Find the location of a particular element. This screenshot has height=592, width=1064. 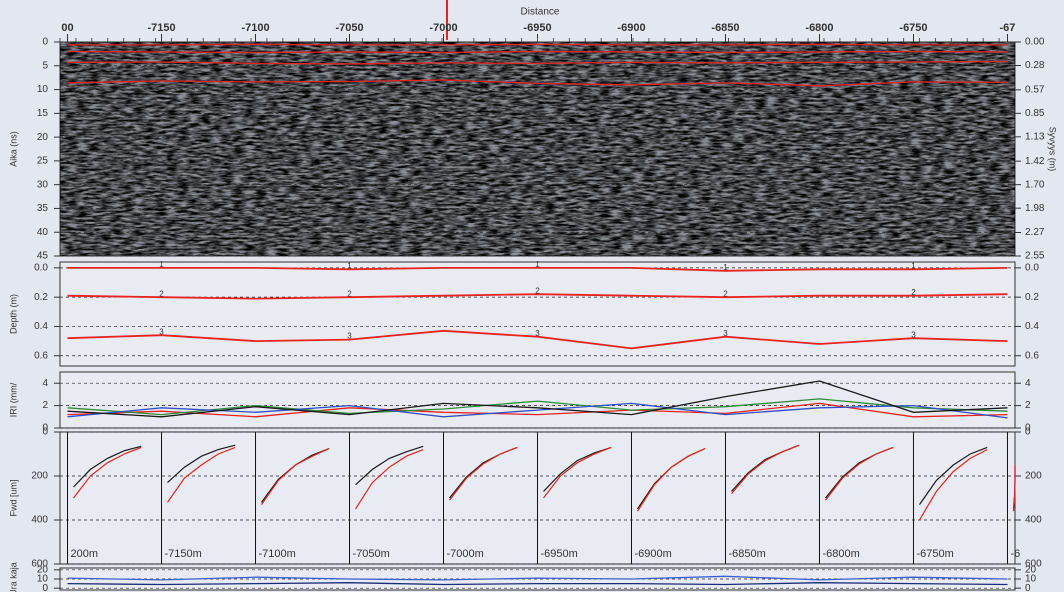

x-axis-title: Distance is located at coordinates (540, 12).